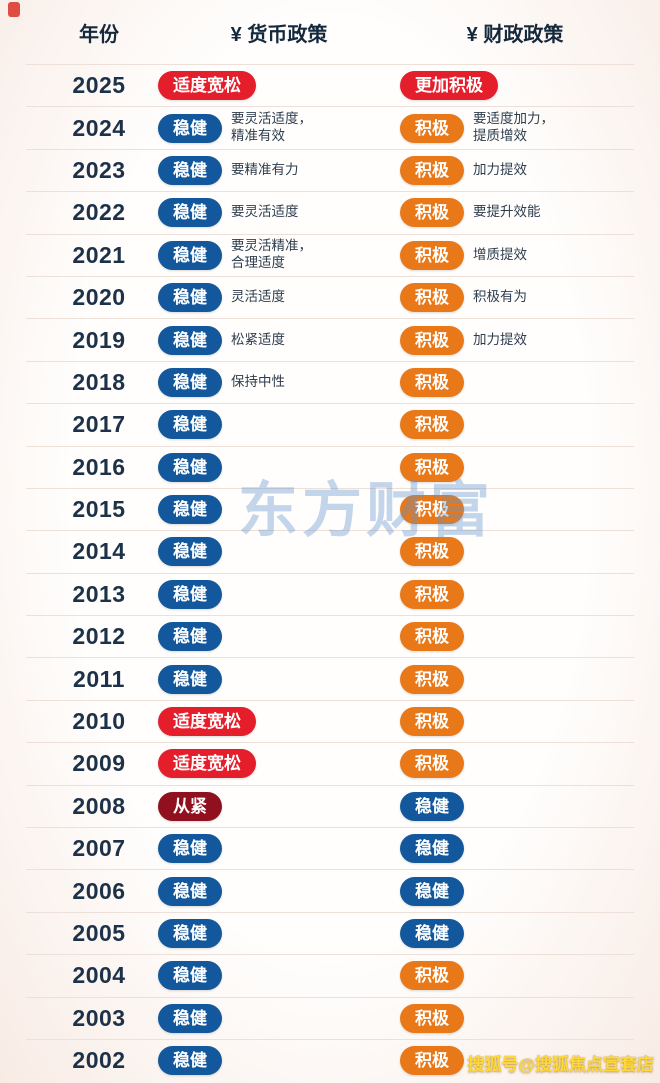 Image resolution: width=660 pixels, height=1083 pixels. Describe the element at coordinates (449, 86) in the screenshot. I see `fiscal-policy-badge: 更加积极` at that location.